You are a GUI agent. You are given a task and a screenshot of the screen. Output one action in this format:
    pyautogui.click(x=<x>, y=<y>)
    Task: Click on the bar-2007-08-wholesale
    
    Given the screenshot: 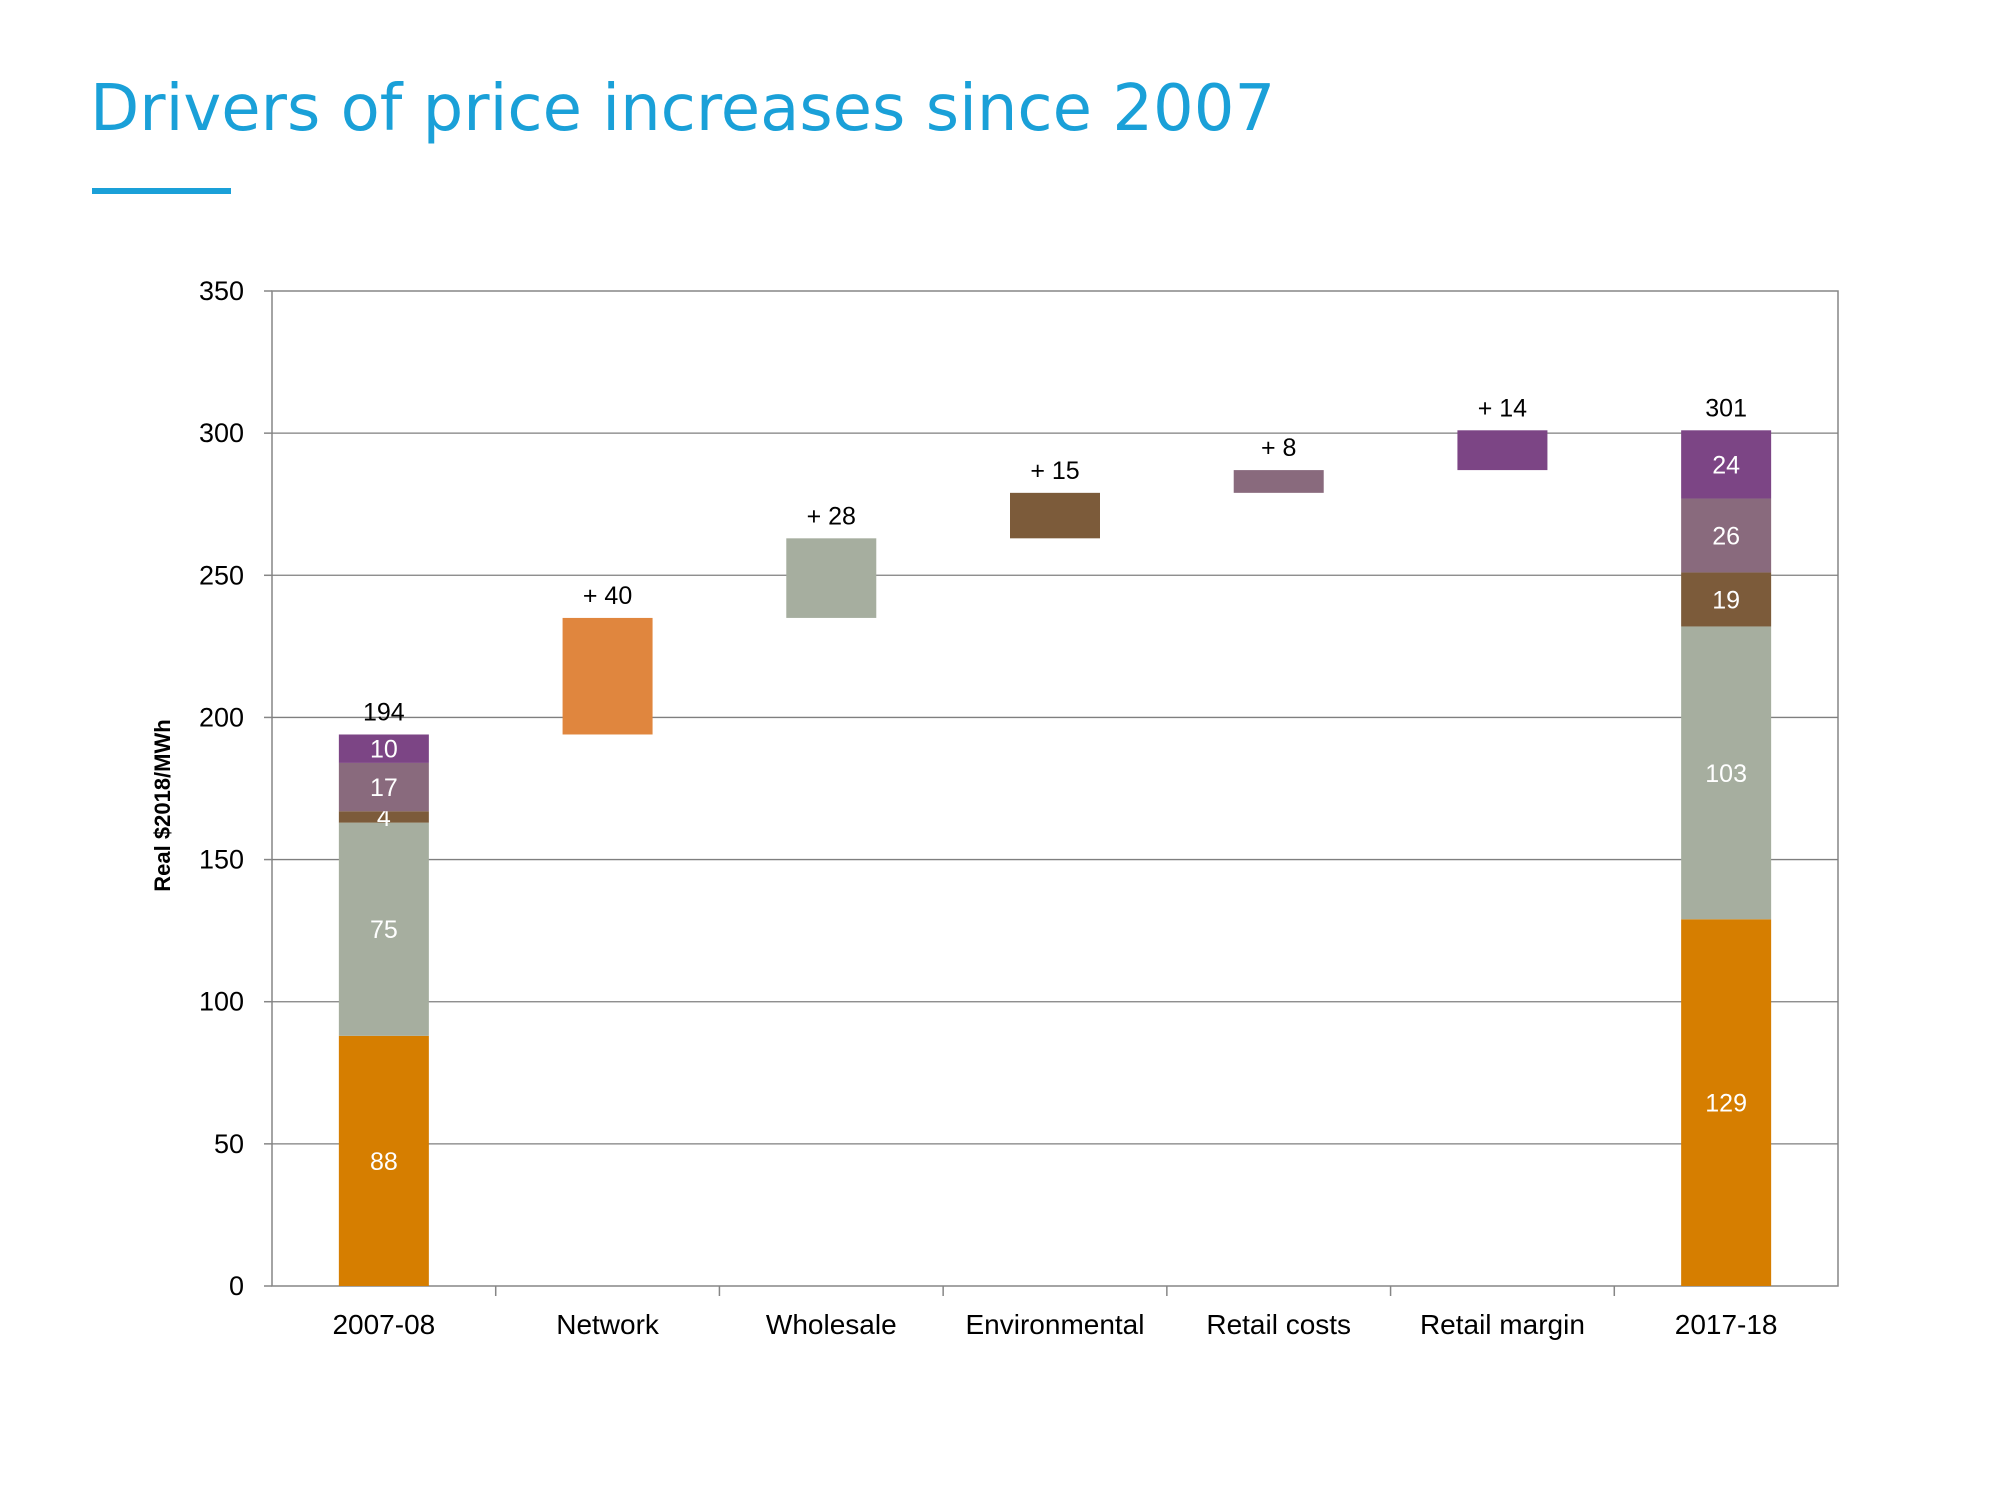 What is the action you would take?
    pyautogui.click(x=383, y=929)
    